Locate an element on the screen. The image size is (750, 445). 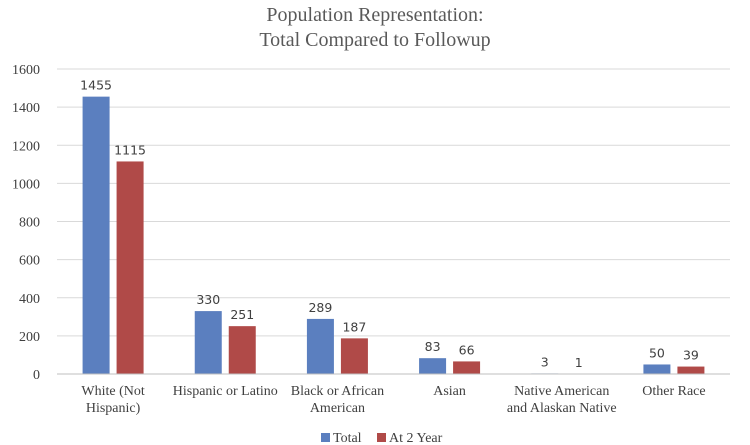
x-category-label: White (Not is located at coordinates (112, 391).